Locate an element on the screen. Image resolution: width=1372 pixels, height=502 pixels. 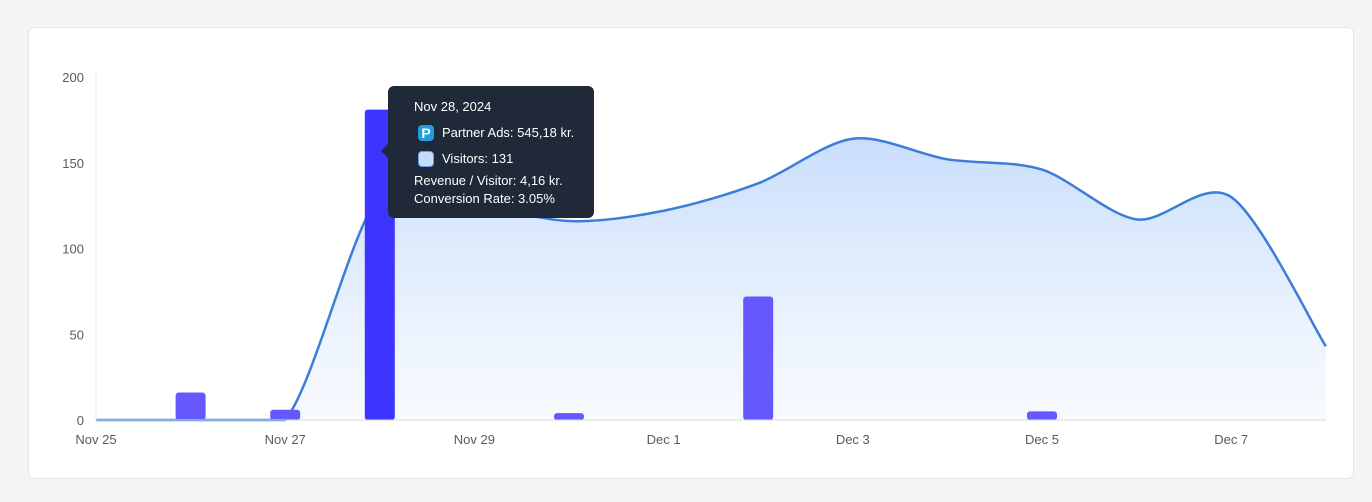
x-tick-label: Nov 25 is located at coordinates (95, 439).